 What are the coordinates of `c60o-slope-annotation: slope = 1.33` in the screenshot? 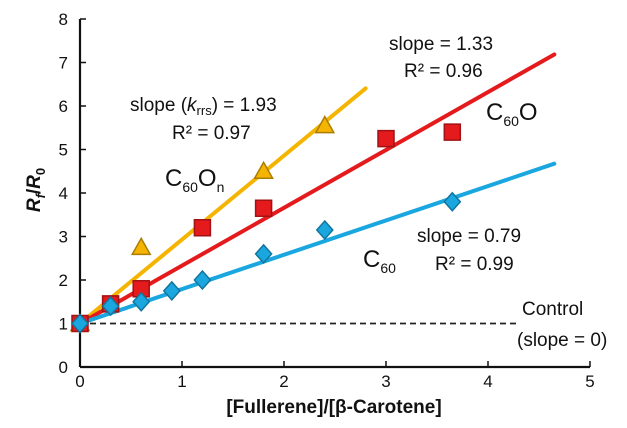 It's located at (441, 44).